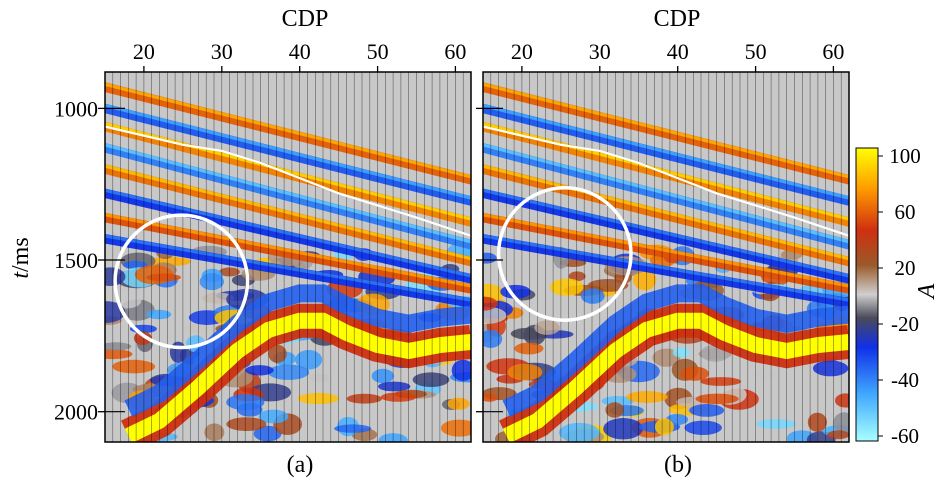  I want to click on y-tick-label: 2000, so click(76, 412).